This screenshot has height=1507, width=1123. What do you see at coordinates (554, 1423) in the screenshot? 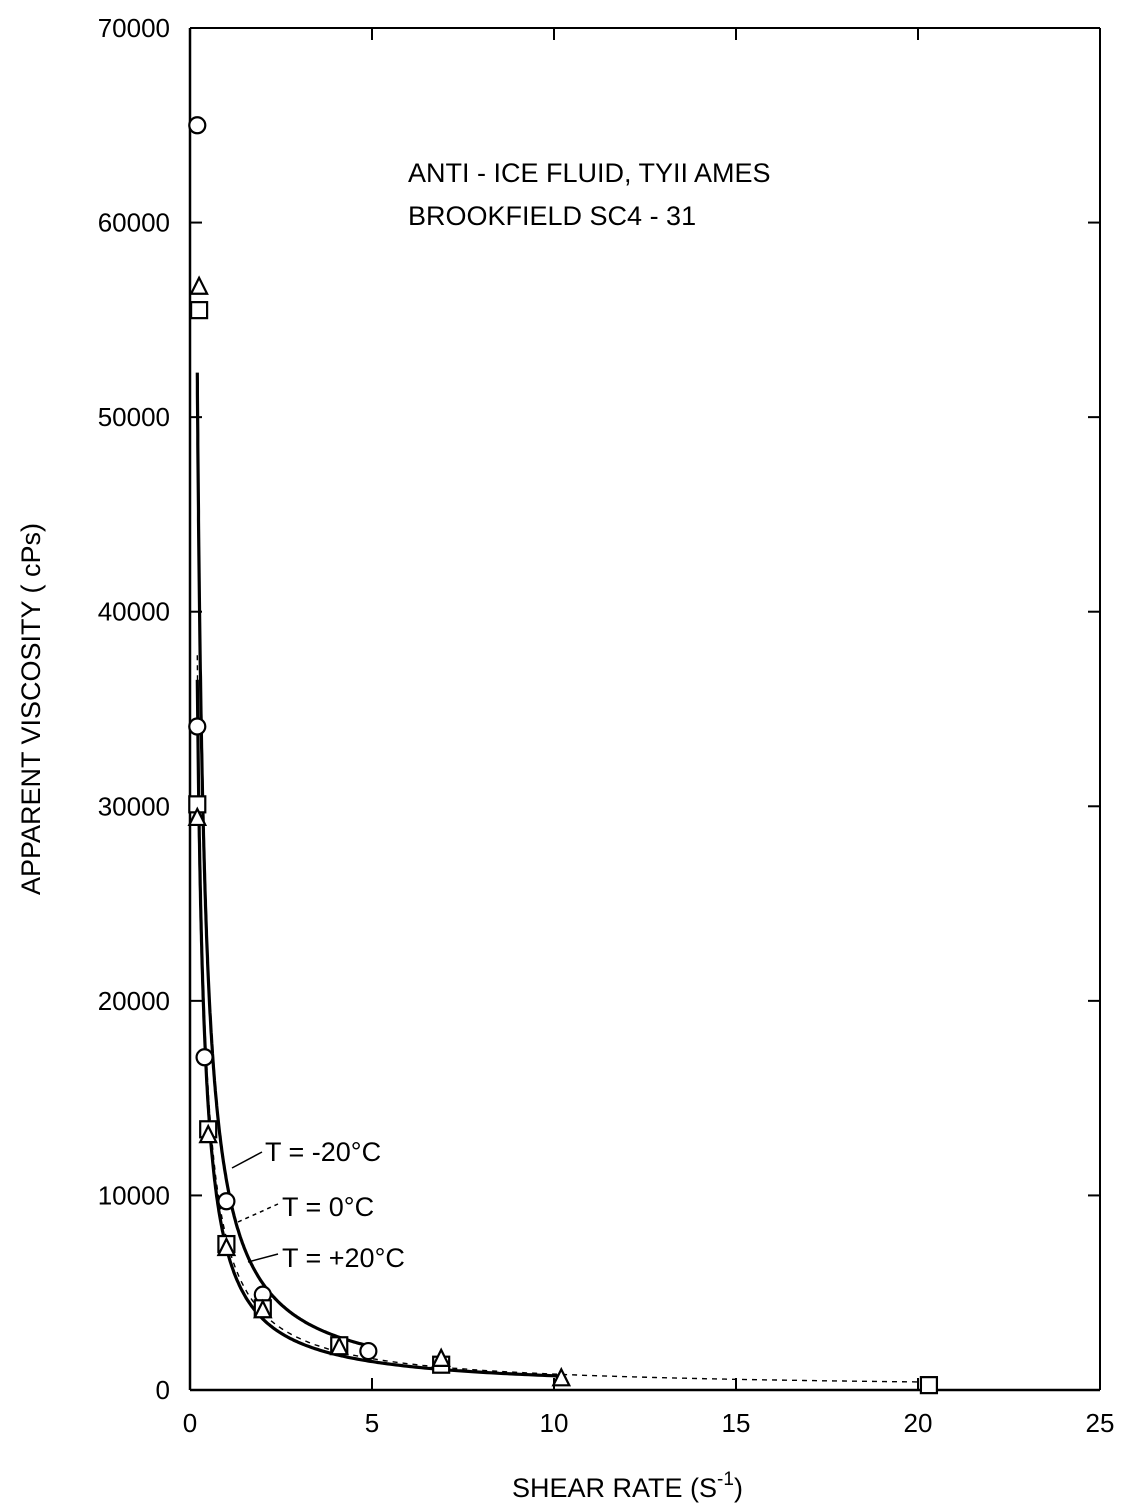
I see `x-tick-label: 10` at bounding box center [554, 1423].